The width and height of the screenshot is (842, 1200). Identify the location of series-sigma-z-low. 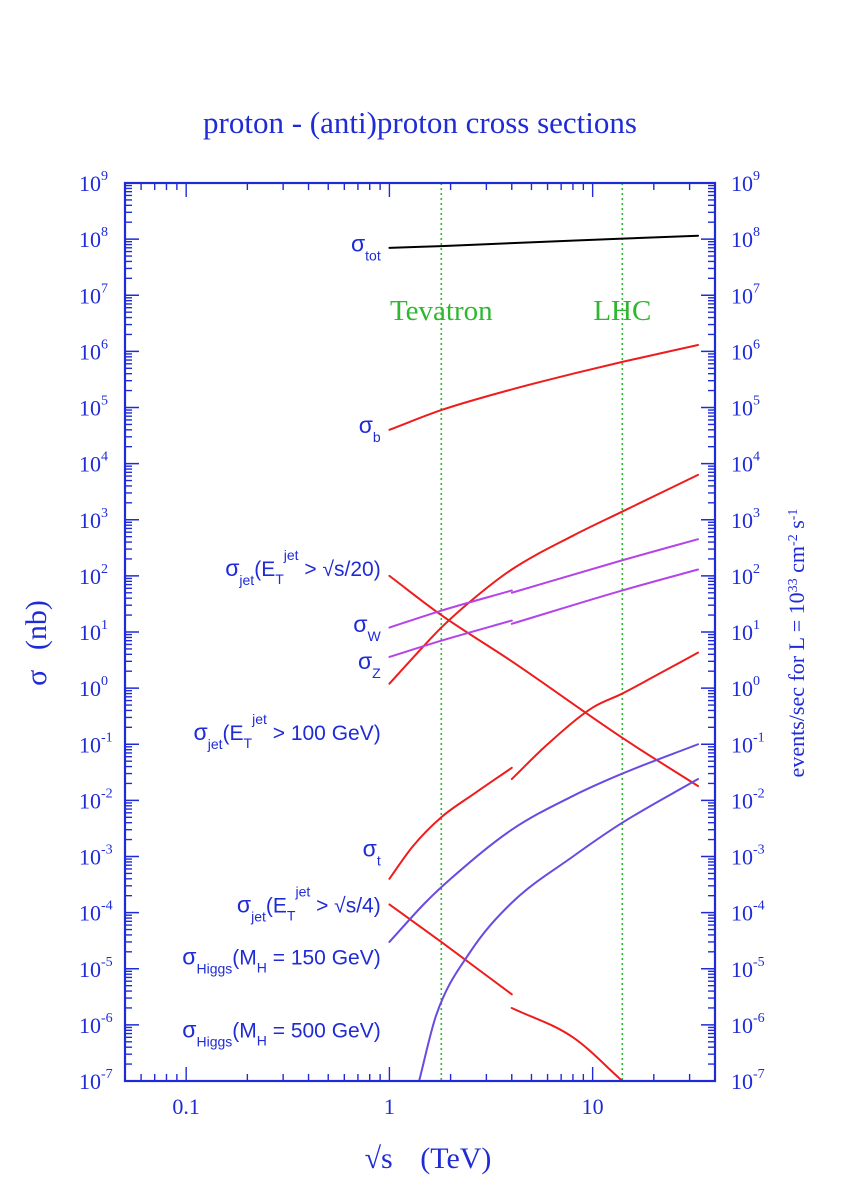
(450, 638).